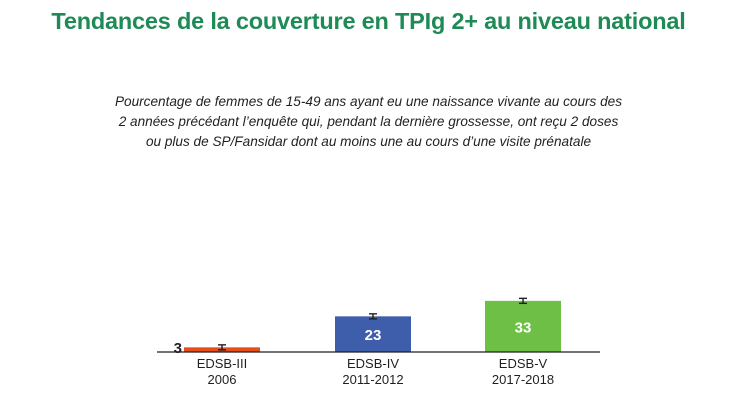  I want to click on data-label: 33, so click(523, 327).